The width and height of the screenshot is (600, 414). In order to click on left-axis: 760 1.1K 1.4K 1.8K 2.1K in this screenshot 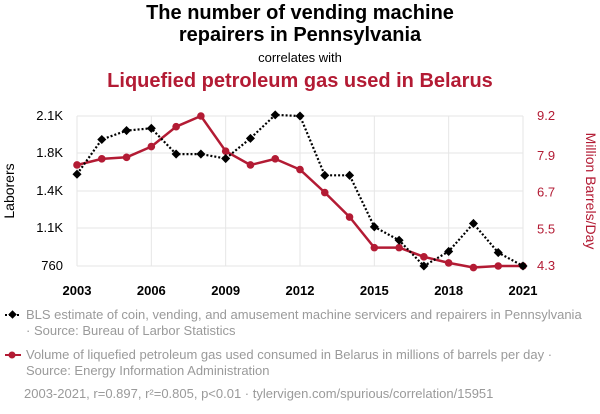, I will do `click(49, 190)`.